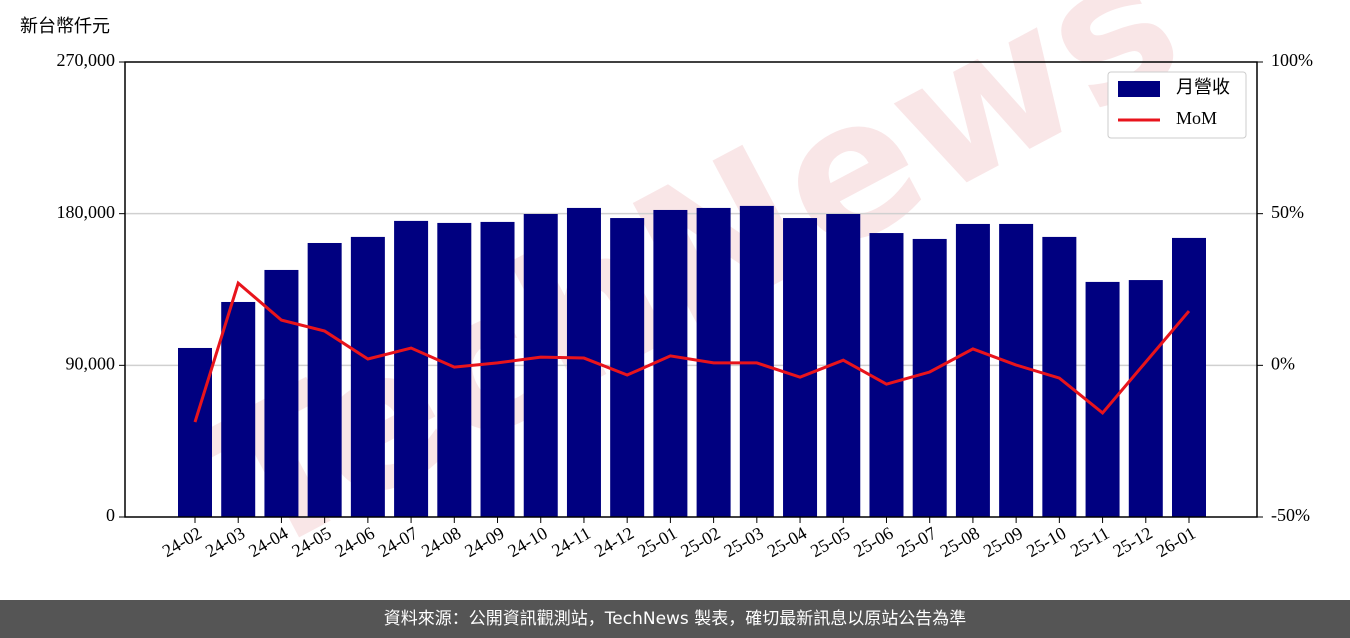 The width and height of the screenshot is (1350, 638). What do you see at coordinates (484, 542) in the screenshot?
I see `x-tick-label: 24-09` at bounding box center [484, 542].